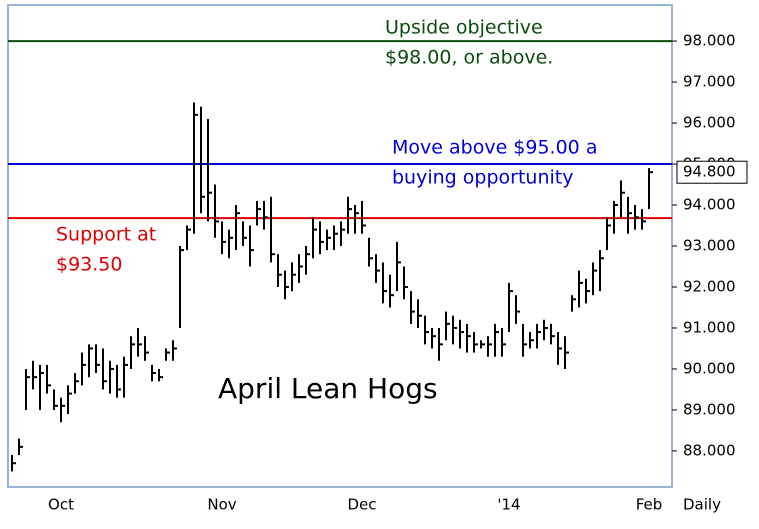  Describe the element at coordinates (709, 450) in the screenshot. I see `y-tick-label: 88.000` at that location.